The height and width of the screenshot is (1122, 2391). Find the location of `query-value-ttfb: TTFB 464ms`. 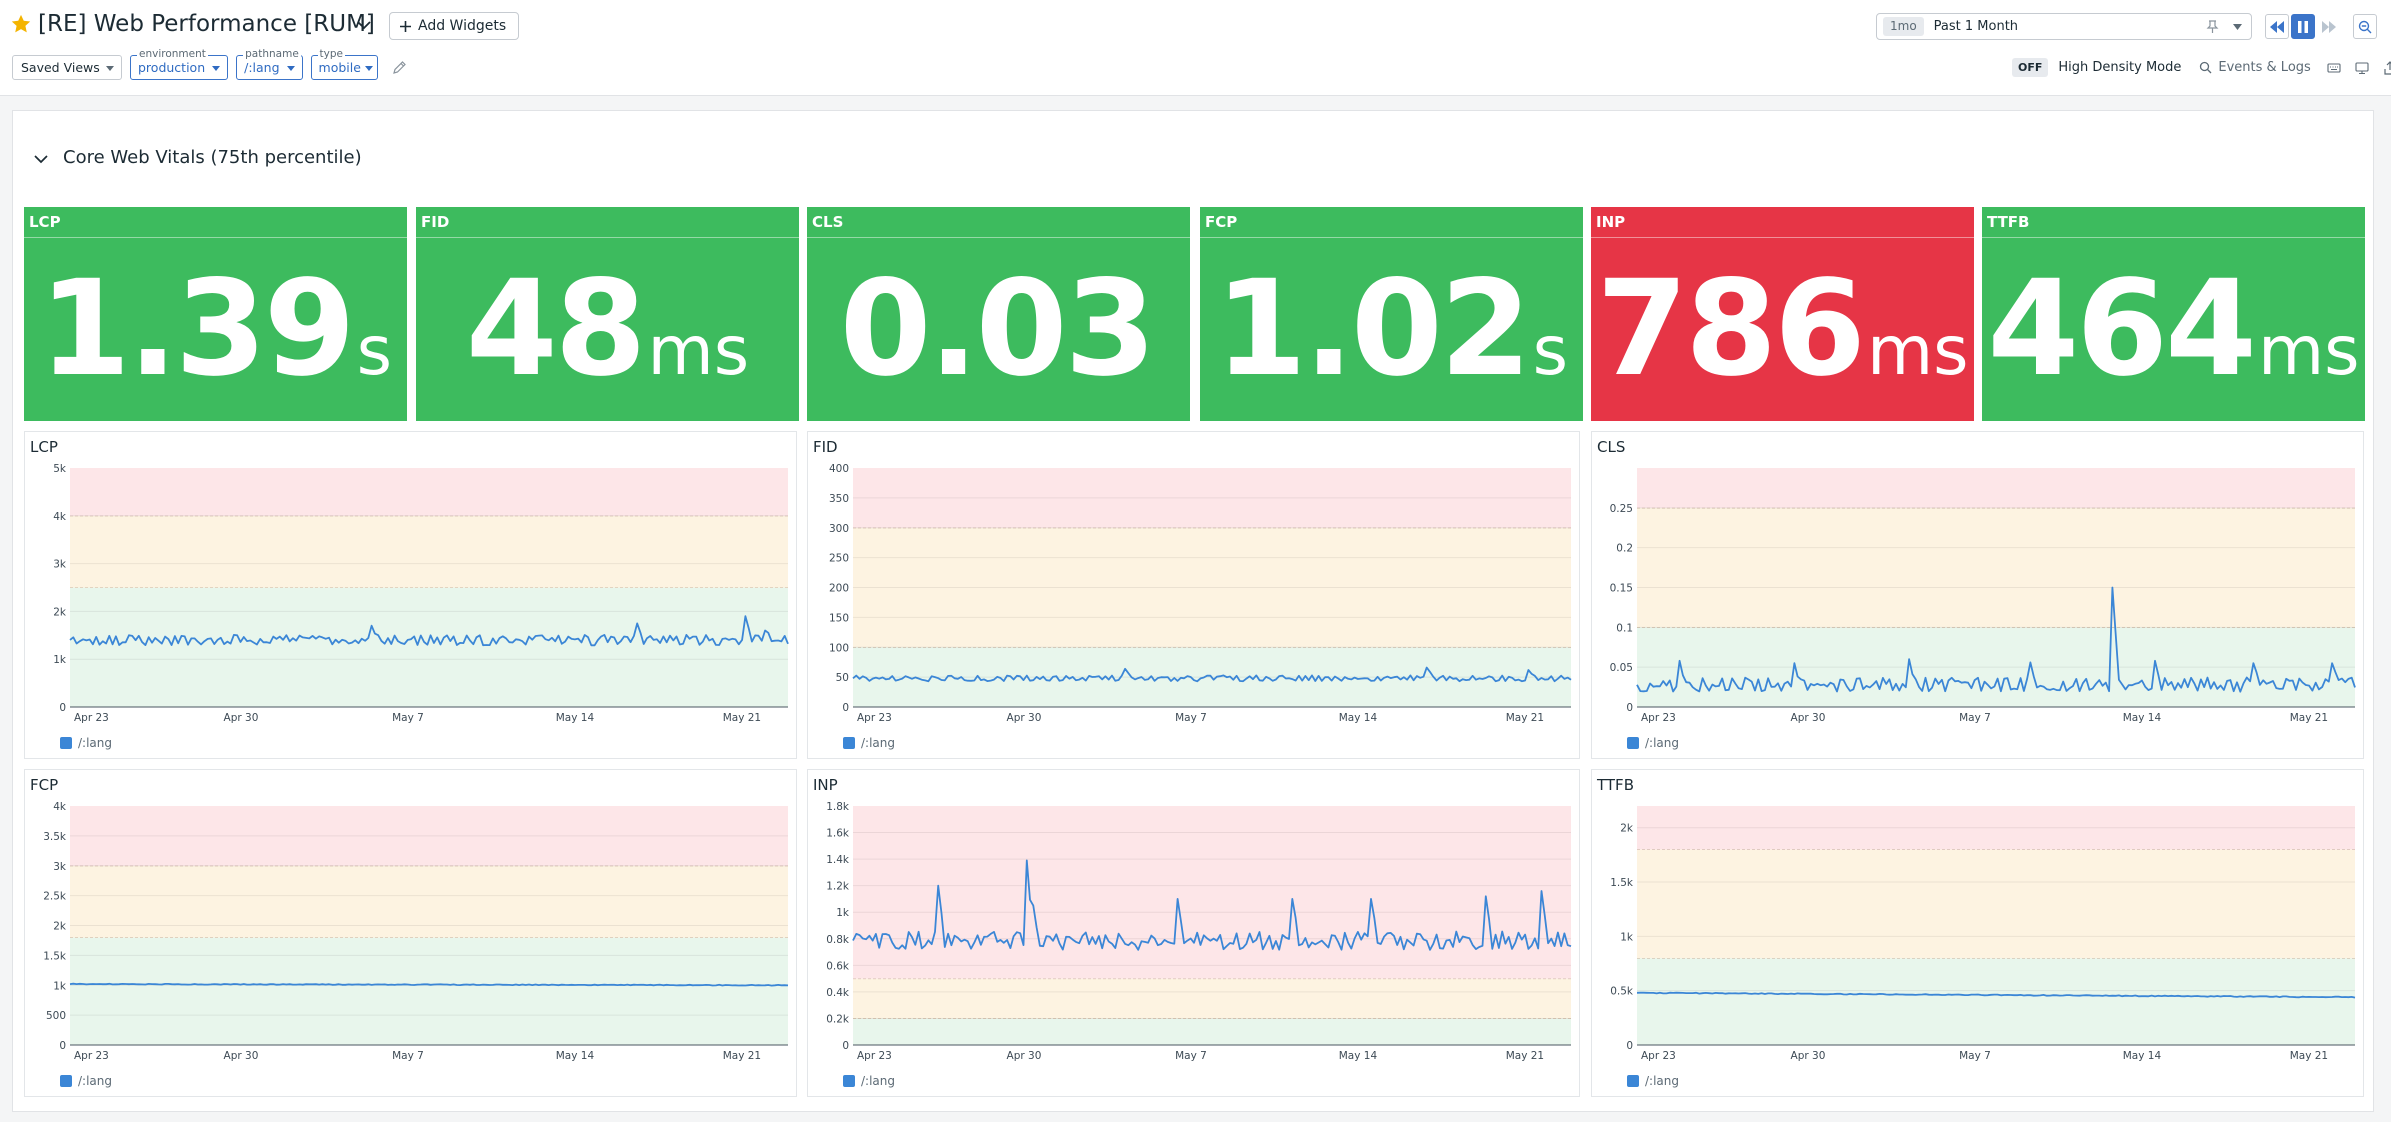

query-value-ttfb: TTFB 464ms is located at coordinates (2173, 314).